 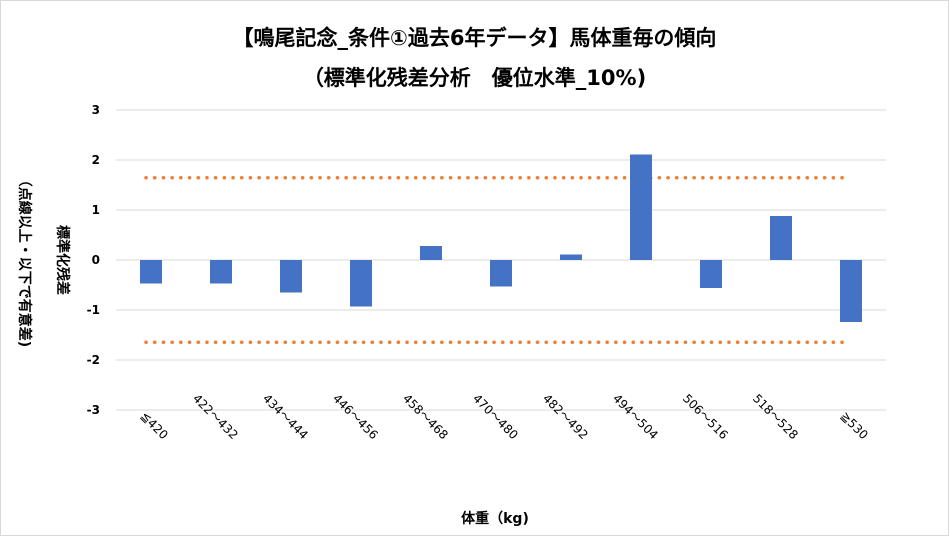 I want to click on y-tick-labels: 3 2 1 0 -1 -2 -3, so click(x=93, y=260).